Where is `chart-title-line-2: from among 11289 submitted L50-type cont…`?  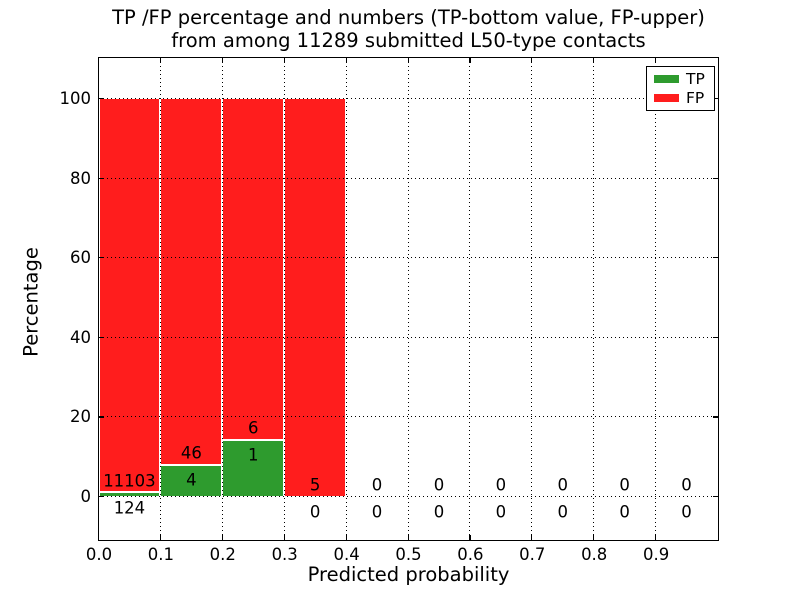
chart-title-line-2: from among 11289 submitted L50-type cont… is located at coordinates (408, 40).